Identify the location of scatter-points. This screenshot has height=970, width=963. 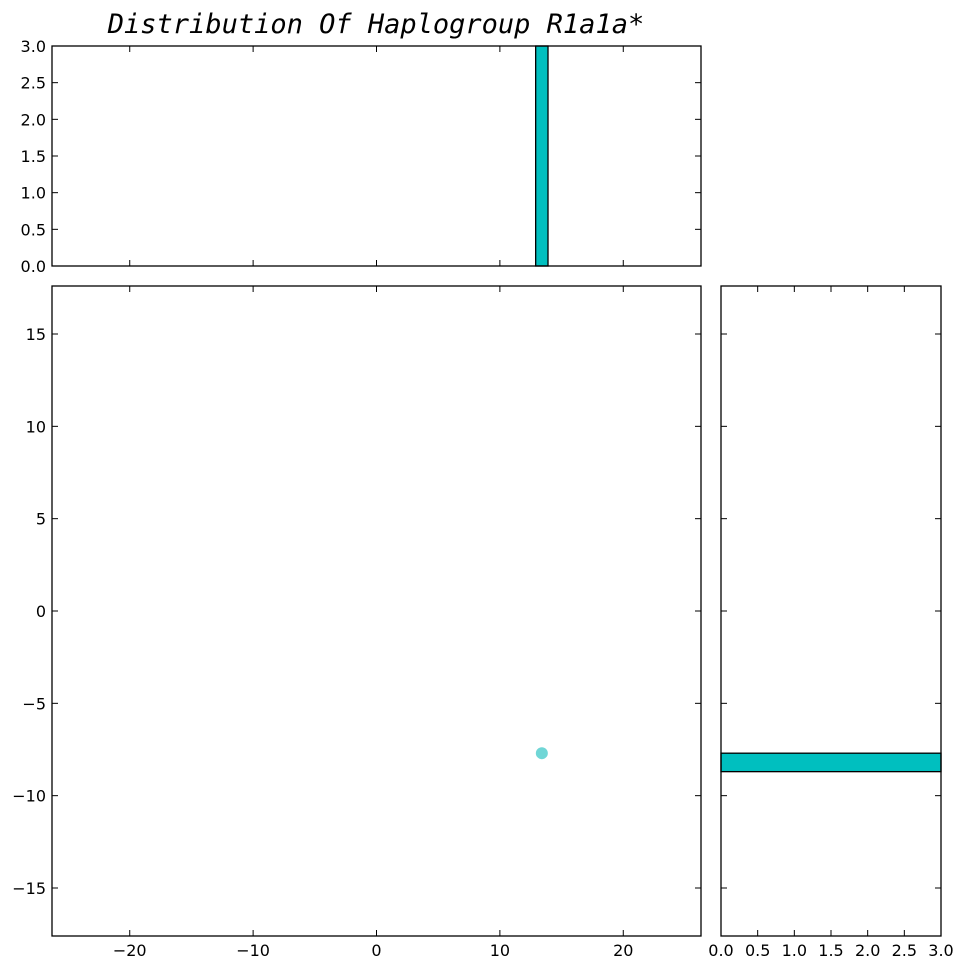
(541, 753).